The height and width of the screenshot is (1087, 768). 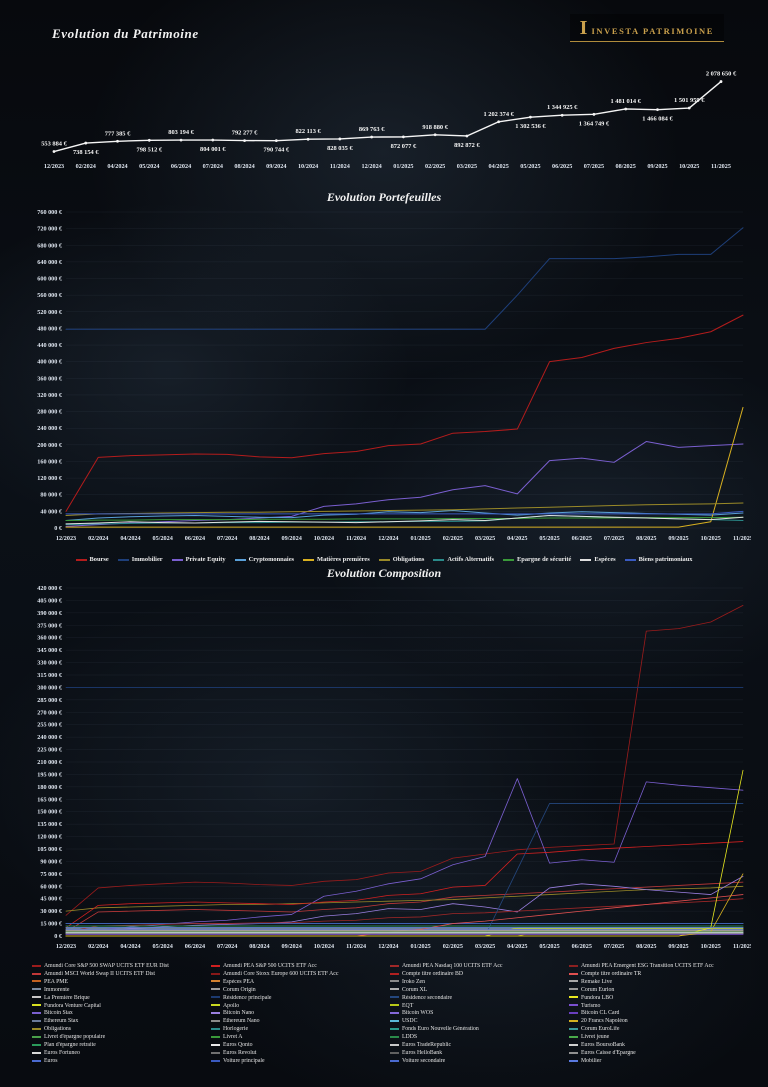 What do you see at coordinates (467, 145) in the screenshot?
I see `svg-text: 892 872 €` at bounding box center [467, 145].